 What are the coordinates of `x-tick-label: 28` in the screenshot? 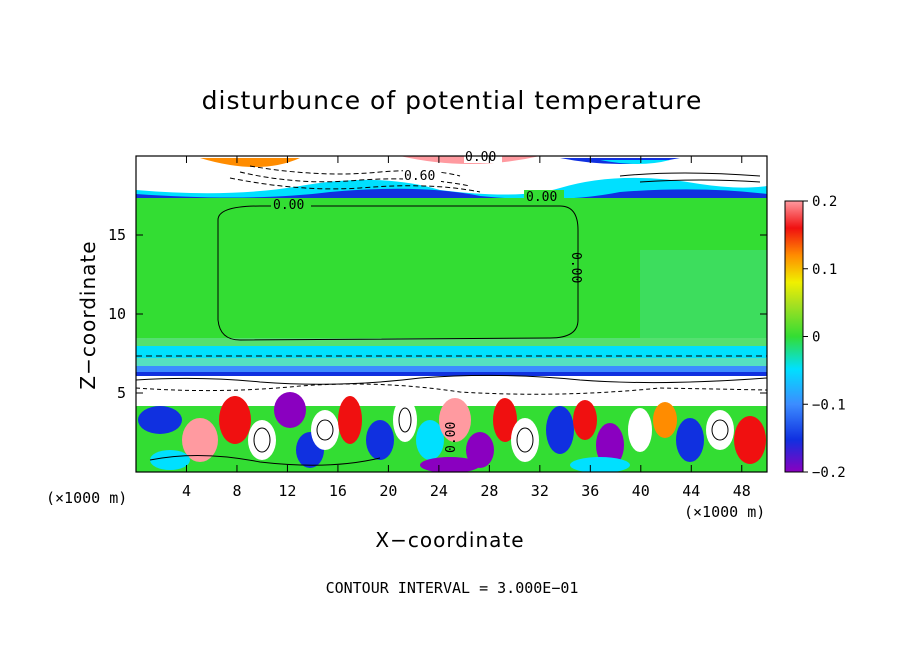 It's located at (489, 491).